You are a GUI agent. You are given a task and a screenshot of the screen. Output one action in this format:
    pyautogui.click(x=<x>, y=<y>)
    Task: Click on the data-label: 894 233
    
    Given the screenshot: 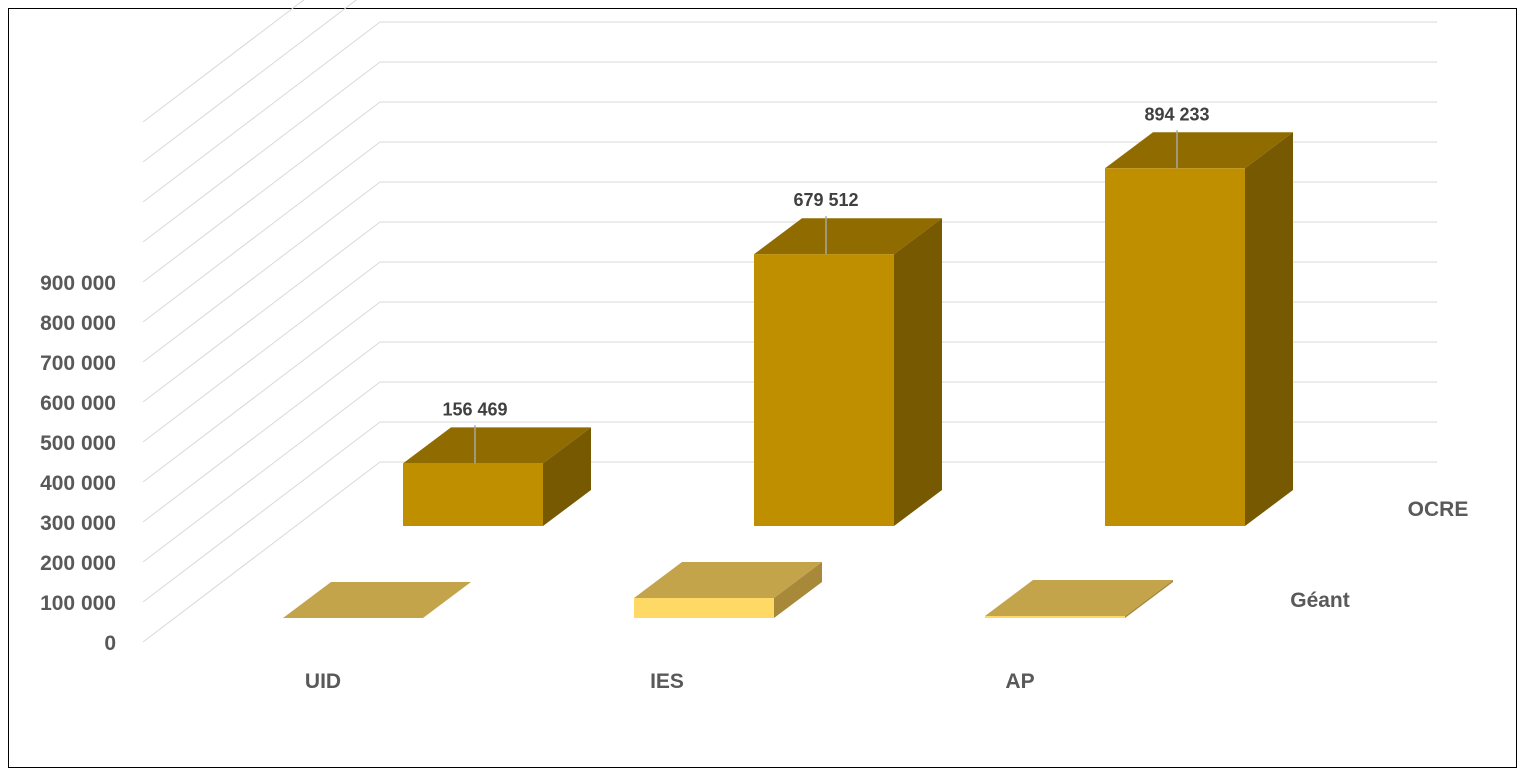 What is the action you would take?
    pyautogui.click(x=1176, y=114)
    